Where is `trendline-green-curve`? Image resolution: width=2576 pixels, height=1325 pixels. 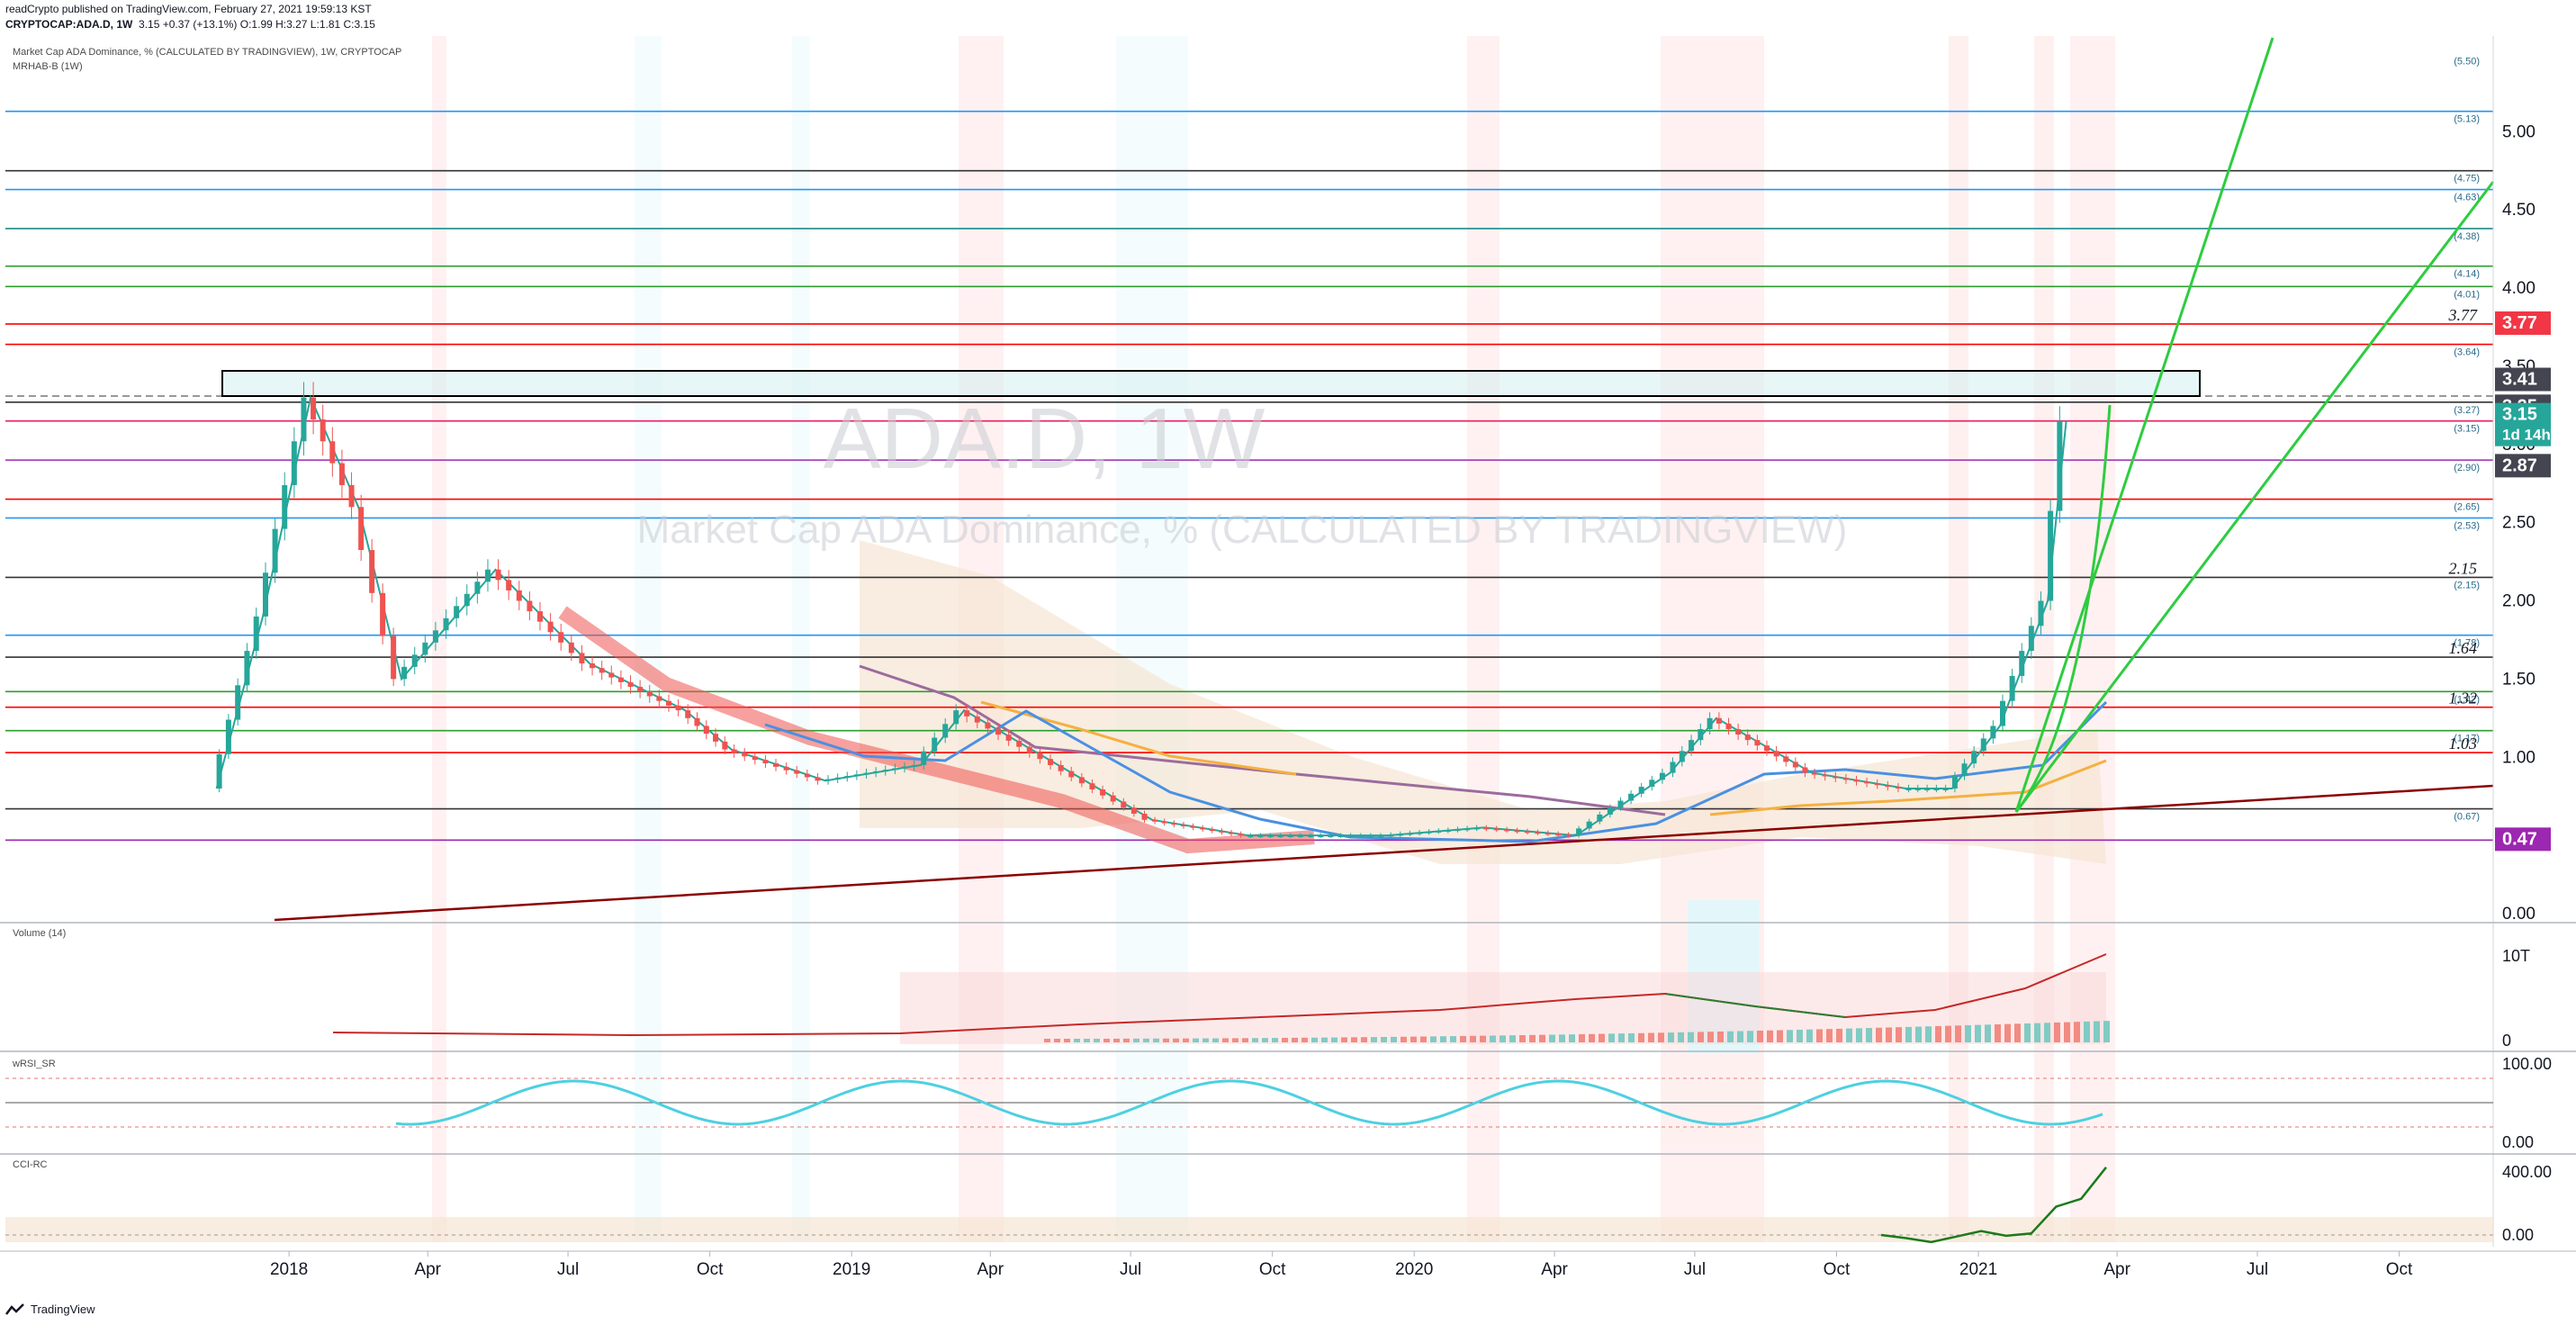 trendline-green-curve is located at coordinates (2063, 608).